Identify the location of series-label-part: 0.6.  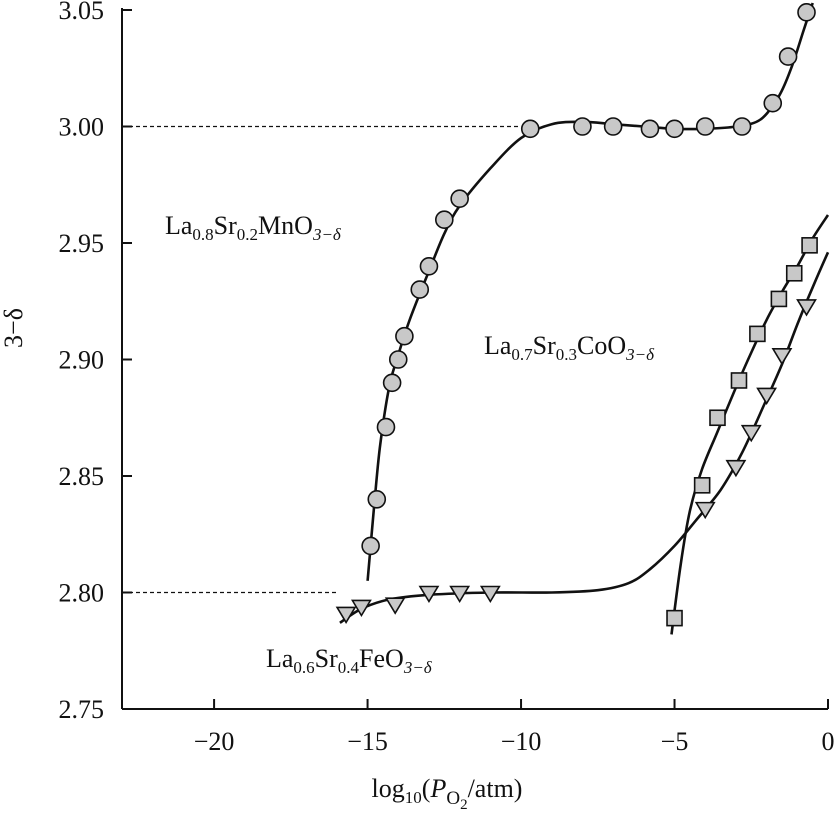
(303, 667).